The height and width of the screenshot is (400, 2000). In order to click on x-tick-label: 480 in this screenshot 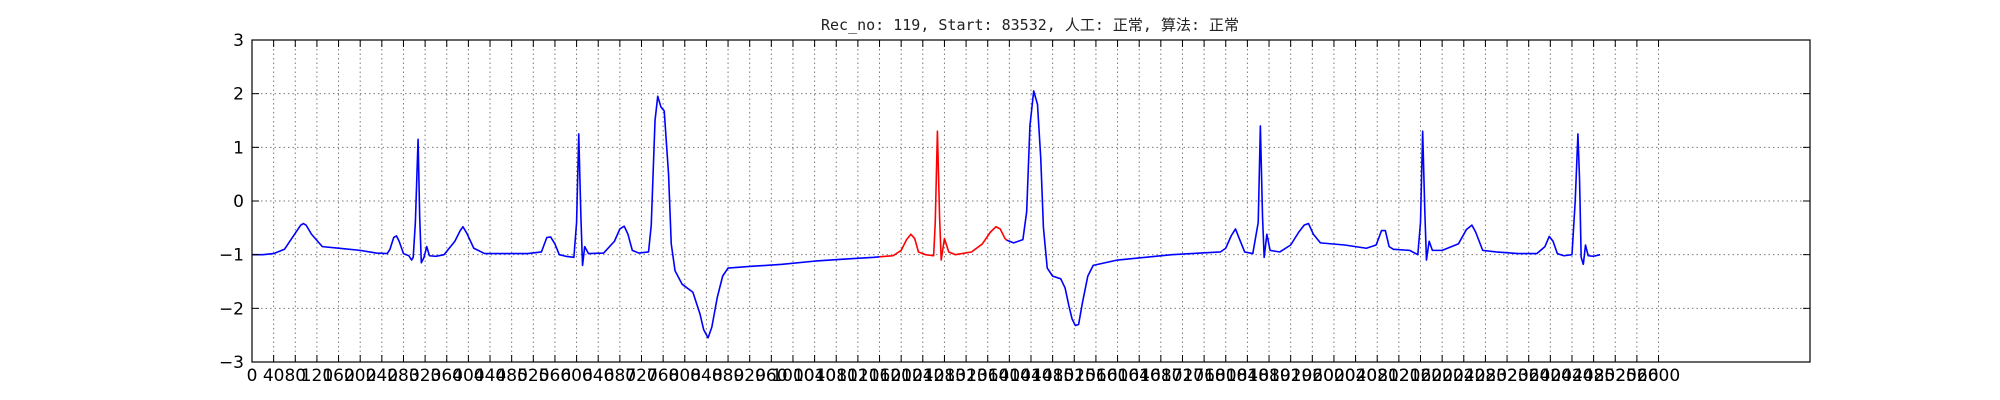, I will do `click(511, 376)`.